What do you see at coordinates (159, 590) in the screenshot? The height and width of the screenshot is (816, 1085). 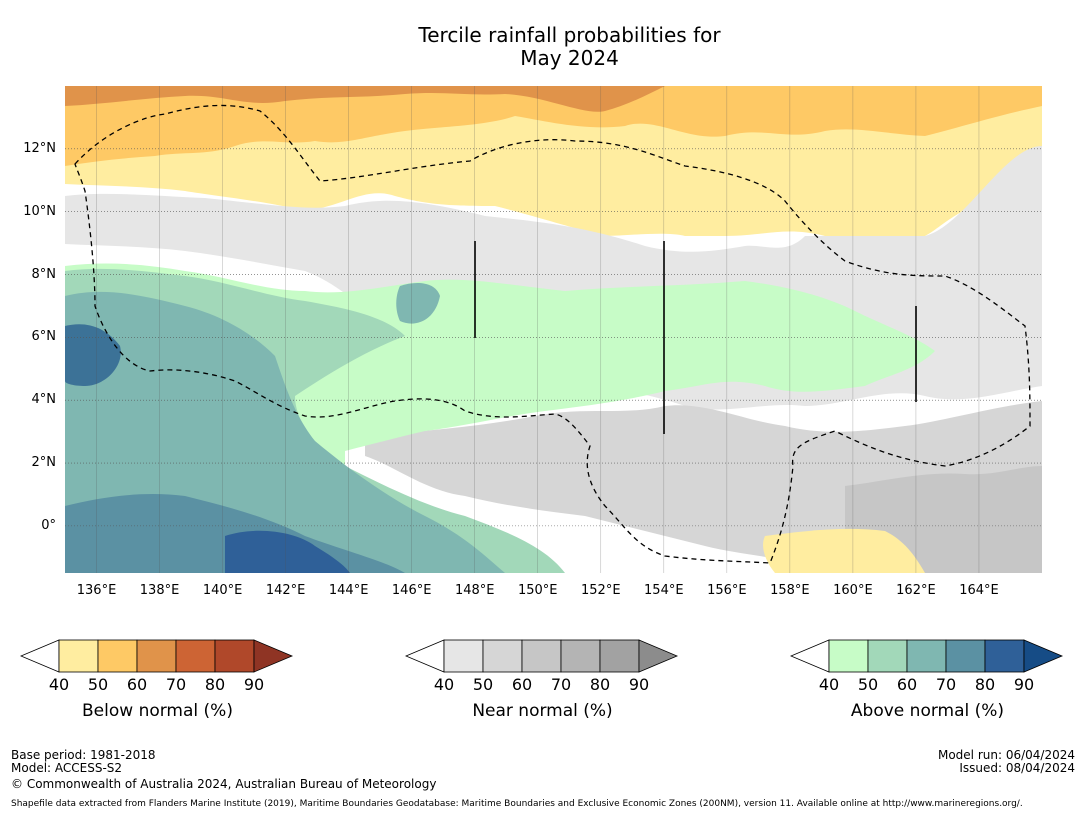 I see `x-tick-label: 138°E` at bounding box center [159, 590].